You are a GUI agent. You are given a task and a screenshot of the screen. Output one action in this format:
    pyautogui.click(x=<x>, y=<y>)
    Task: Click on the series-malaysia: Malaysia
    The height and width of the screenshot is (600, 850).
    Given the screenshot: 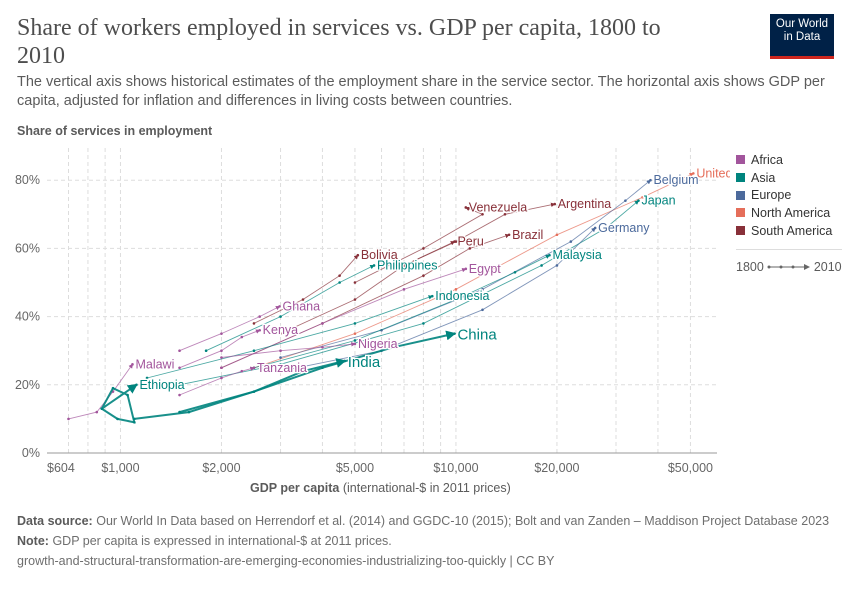 What is the action you would take?
    pyautogui.click(x=427, y=308)
    